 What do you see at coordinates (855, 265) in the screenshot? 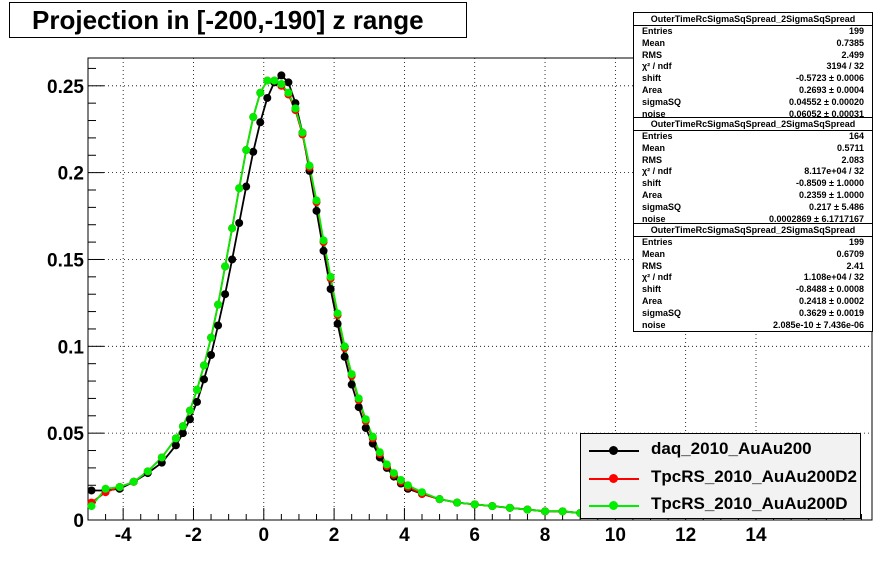
I see `stats-value: 2.41` at bounding box center [855, 265].